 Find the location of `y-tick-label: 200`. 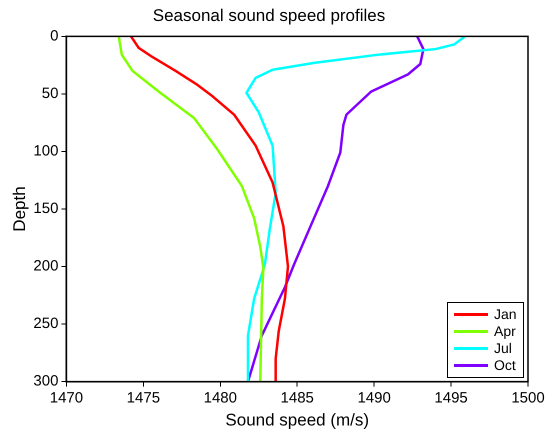

y-tick-label: 200 is located at coordinates (45, 266).